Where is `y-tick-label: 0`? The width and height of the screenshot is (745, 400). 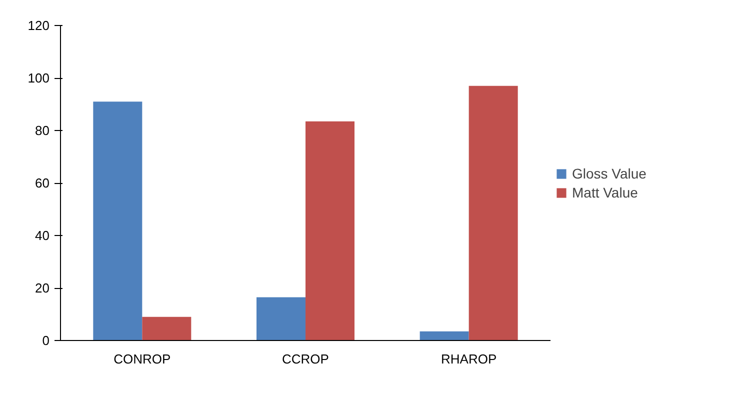
y-tick-label: 0 is located at coordinates (46, 340).